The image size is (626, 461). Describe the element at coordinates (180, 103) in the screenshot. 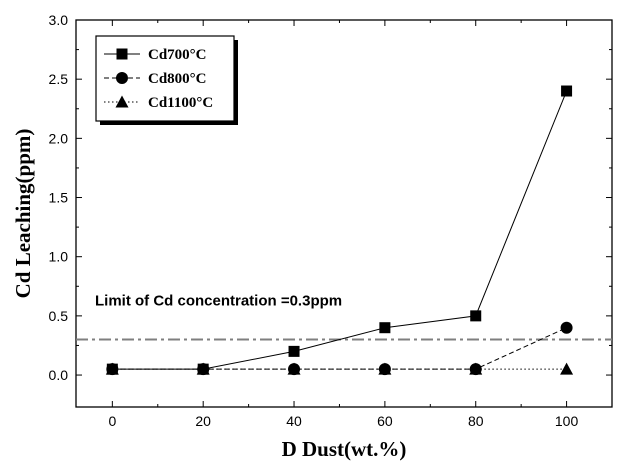

I see `legend-label: Cd1100°C` at that location.